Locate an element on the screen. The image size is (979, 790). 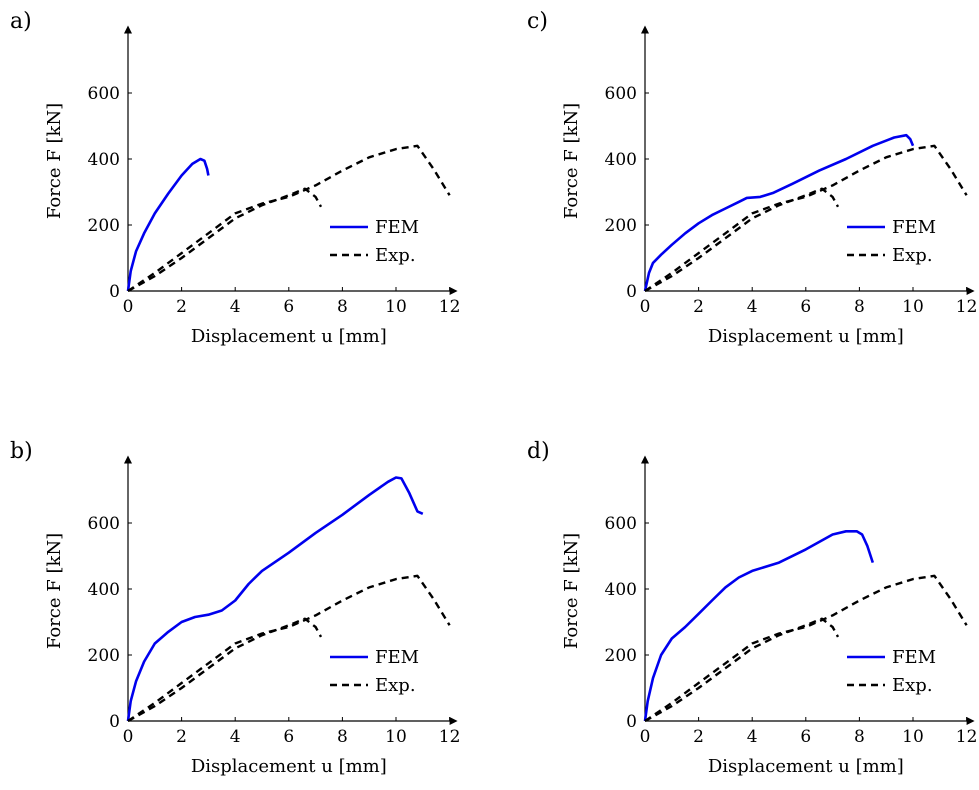
panel-label: d) is located at coordinates (538, 451).